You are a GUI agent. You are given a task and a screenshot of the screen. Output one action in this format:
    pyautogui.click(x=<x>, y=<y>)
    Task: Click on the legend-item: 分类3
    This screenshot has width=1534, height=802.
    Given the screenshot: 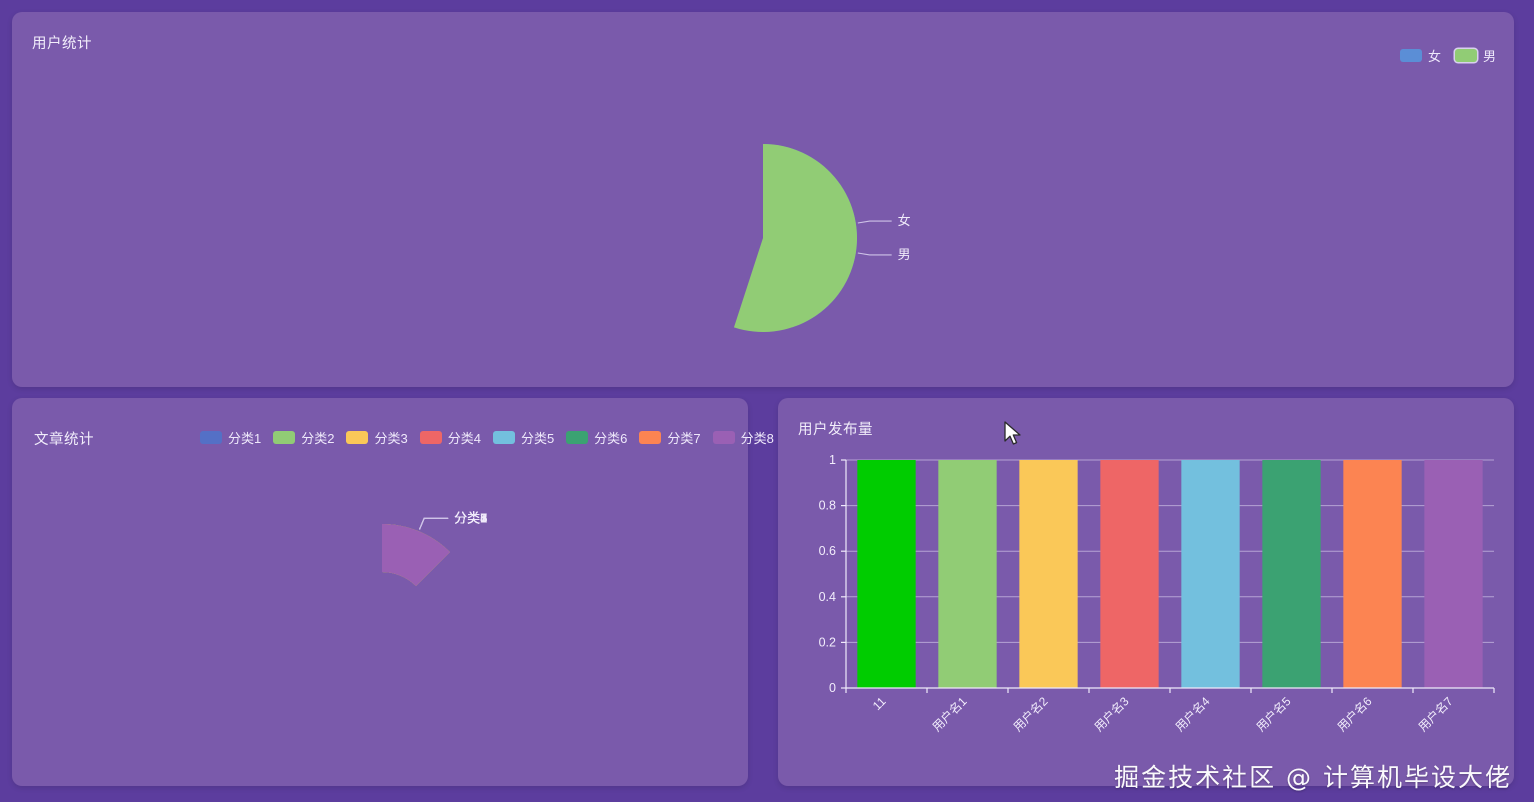 What is the action you would take?
    pyautogui.click(x=377, y=437)
    